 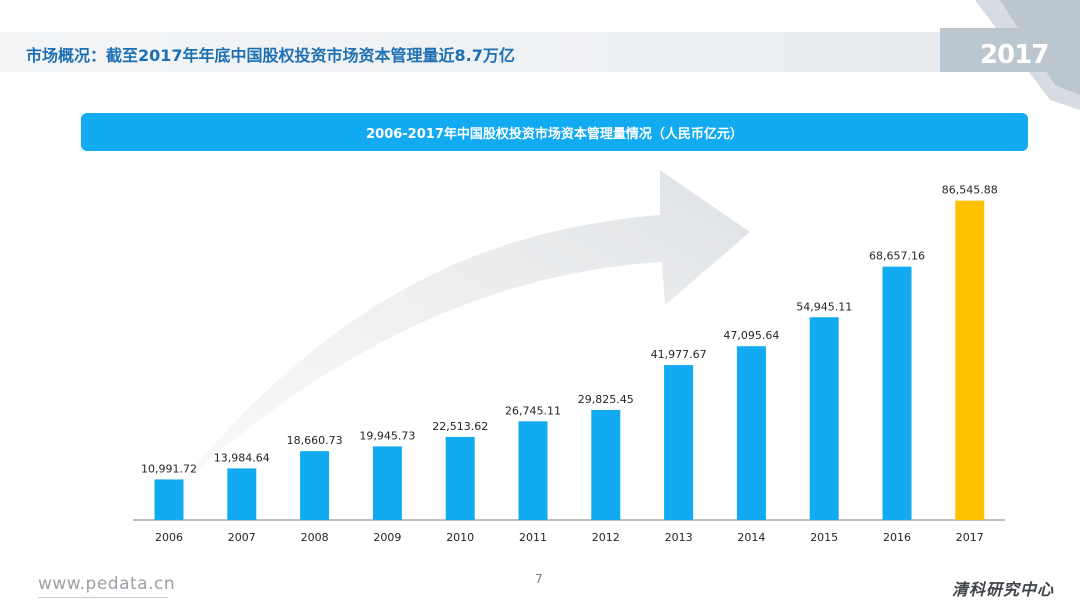 What do you see at coordinates (107, 584) in the screenshot?
I see `footer-url: www.pedata.cn` at bounding box center [107, 584].